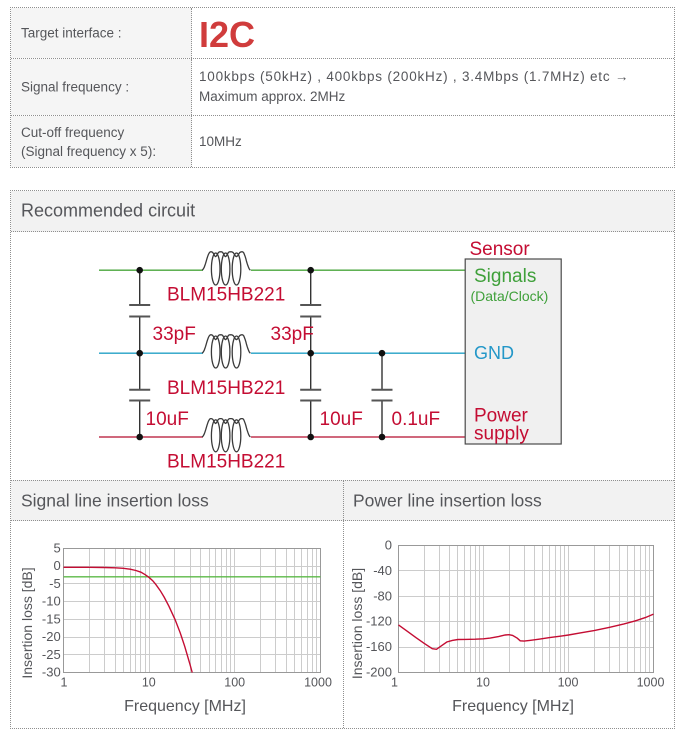 The height and width of the screenshot is (735, 686). I want to click on svg-text: -40, so click(382, 570).